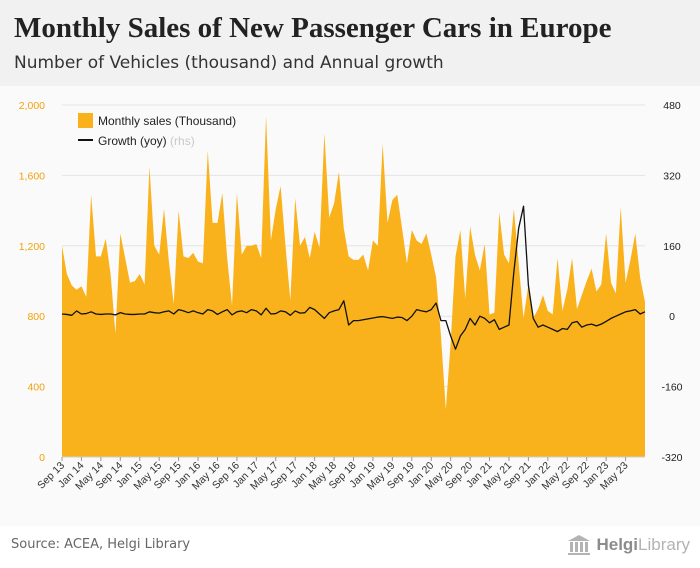 The image size is (700, 568). Describe the element at coordinates (579, 545) in the screenshot. I see `library-building-icon` at that location.